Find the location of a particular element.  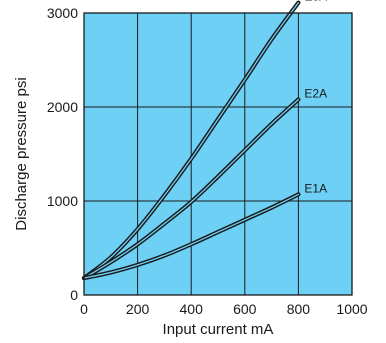

x-tick-label: 800 is located at coordinates (299, 309).